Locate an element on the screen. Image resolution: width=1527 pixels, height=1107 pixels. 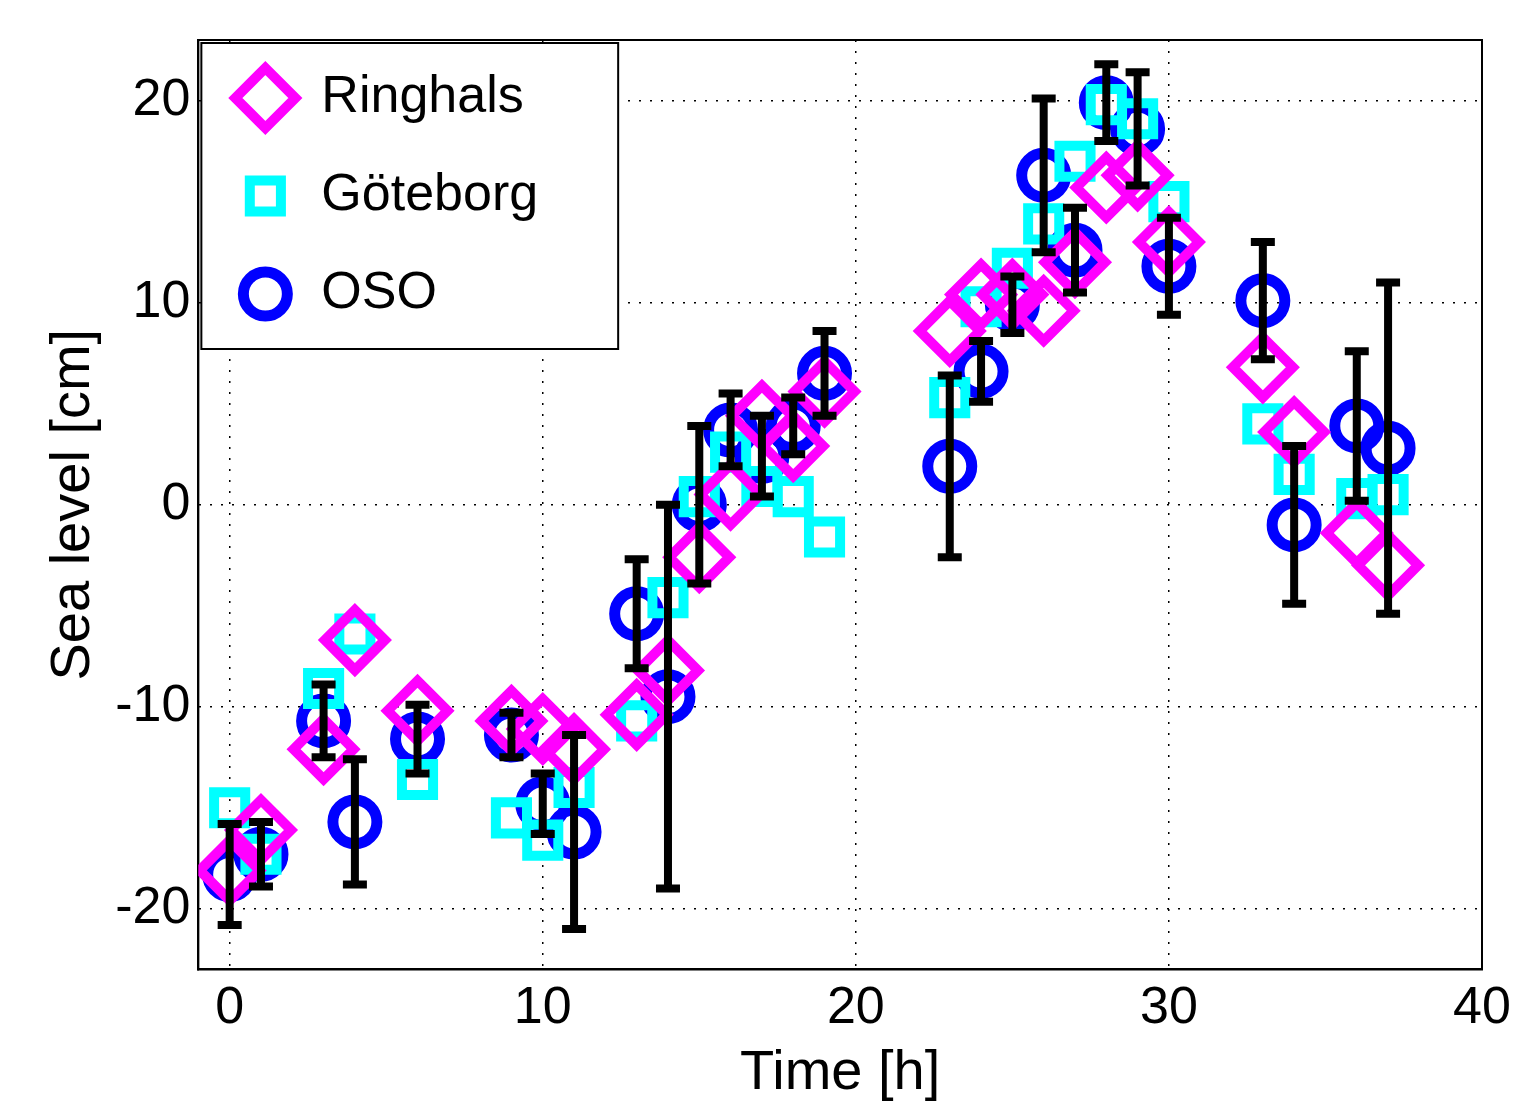
legend-label: Ringhals is located at coordinates (422, 94).